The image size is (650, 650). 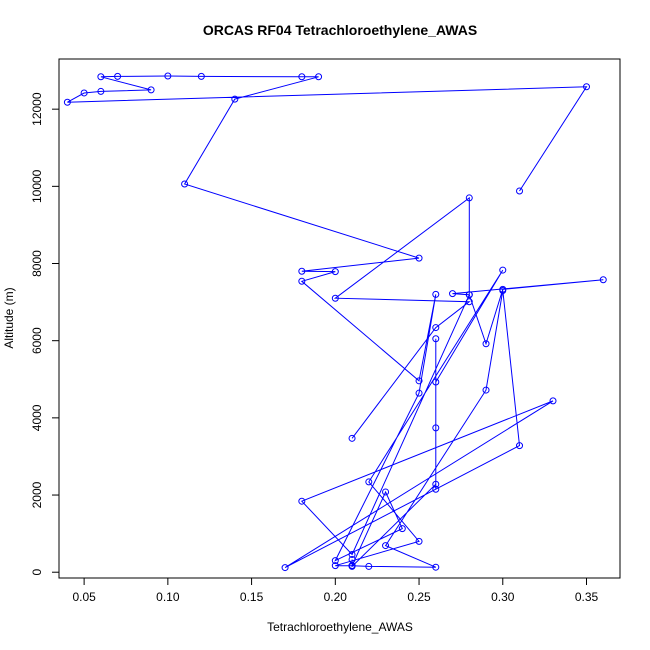 What do you see at coordinates (37, 572) in the screenshot?
I see `y-tick-label: 0` at bounding box center [37, 572].